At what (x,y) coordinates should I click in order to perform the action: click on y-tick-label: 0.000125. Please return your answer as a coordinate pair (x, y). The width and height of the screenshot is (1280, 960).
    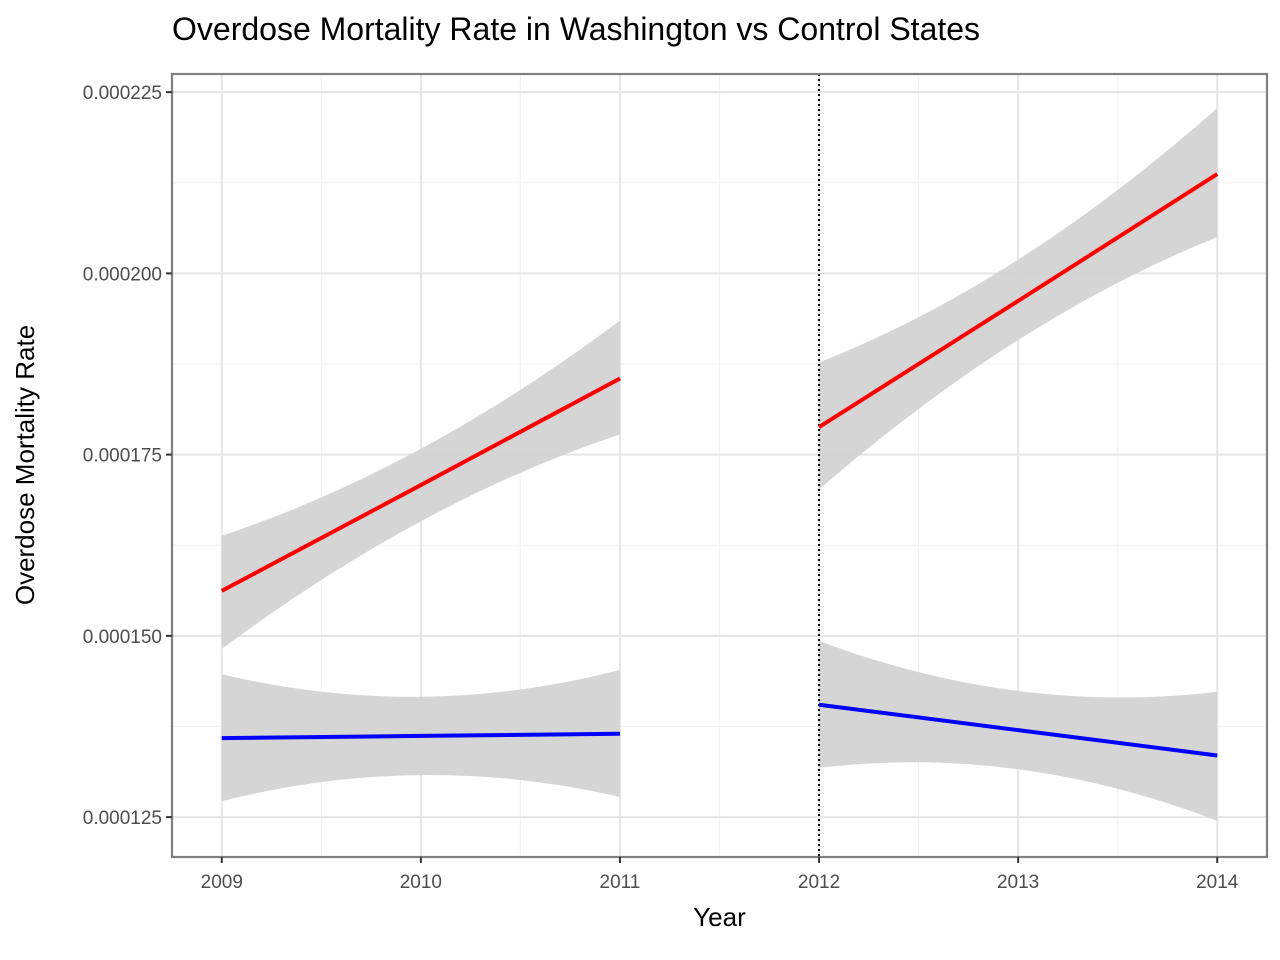
    Looking at the image, I should click on (122, 818).